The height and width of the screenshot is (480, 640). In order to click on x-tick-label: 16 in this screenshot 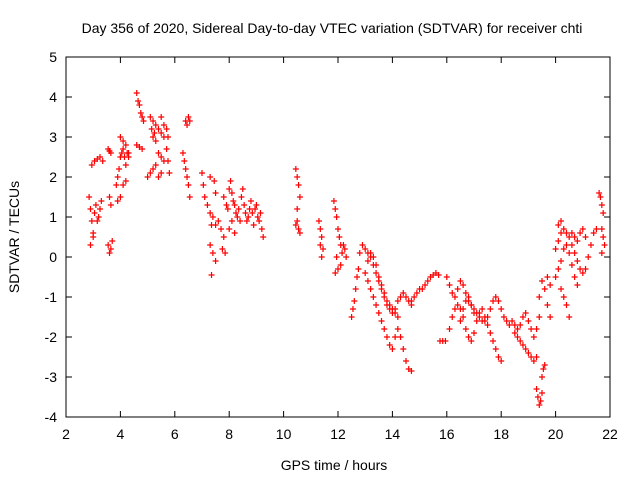, I will do `click(447, 434)`.